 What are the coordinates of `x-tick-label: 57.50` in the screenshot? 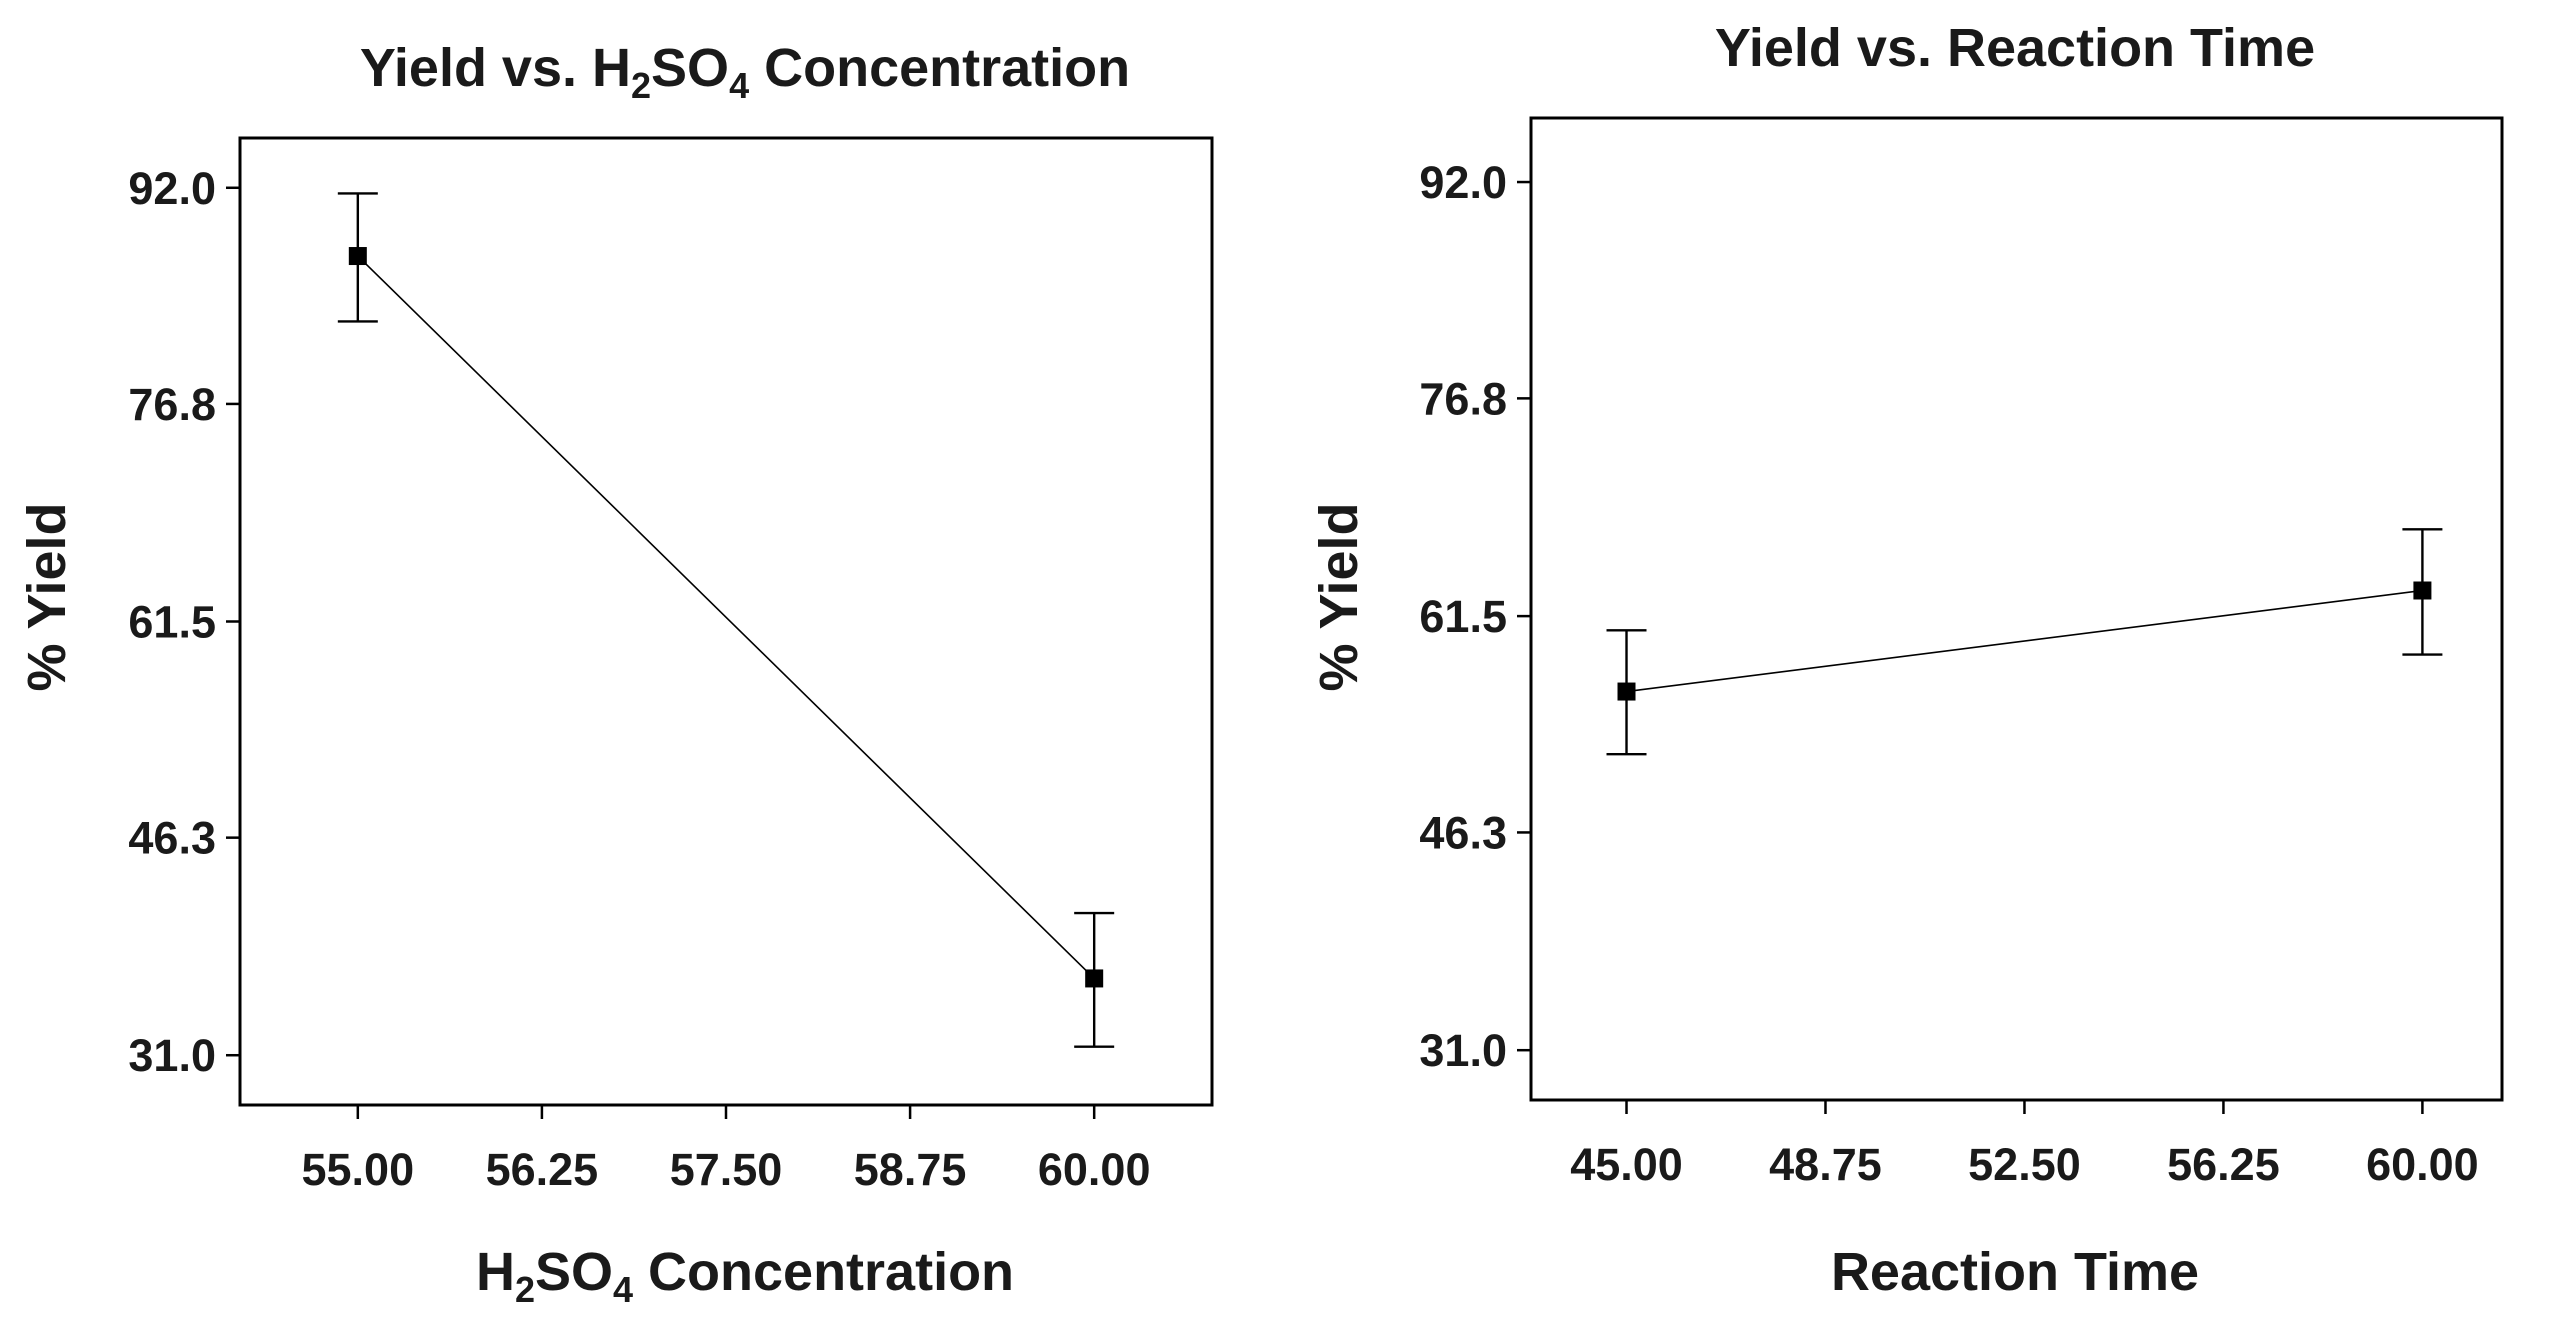 It's located at (726, 1169).